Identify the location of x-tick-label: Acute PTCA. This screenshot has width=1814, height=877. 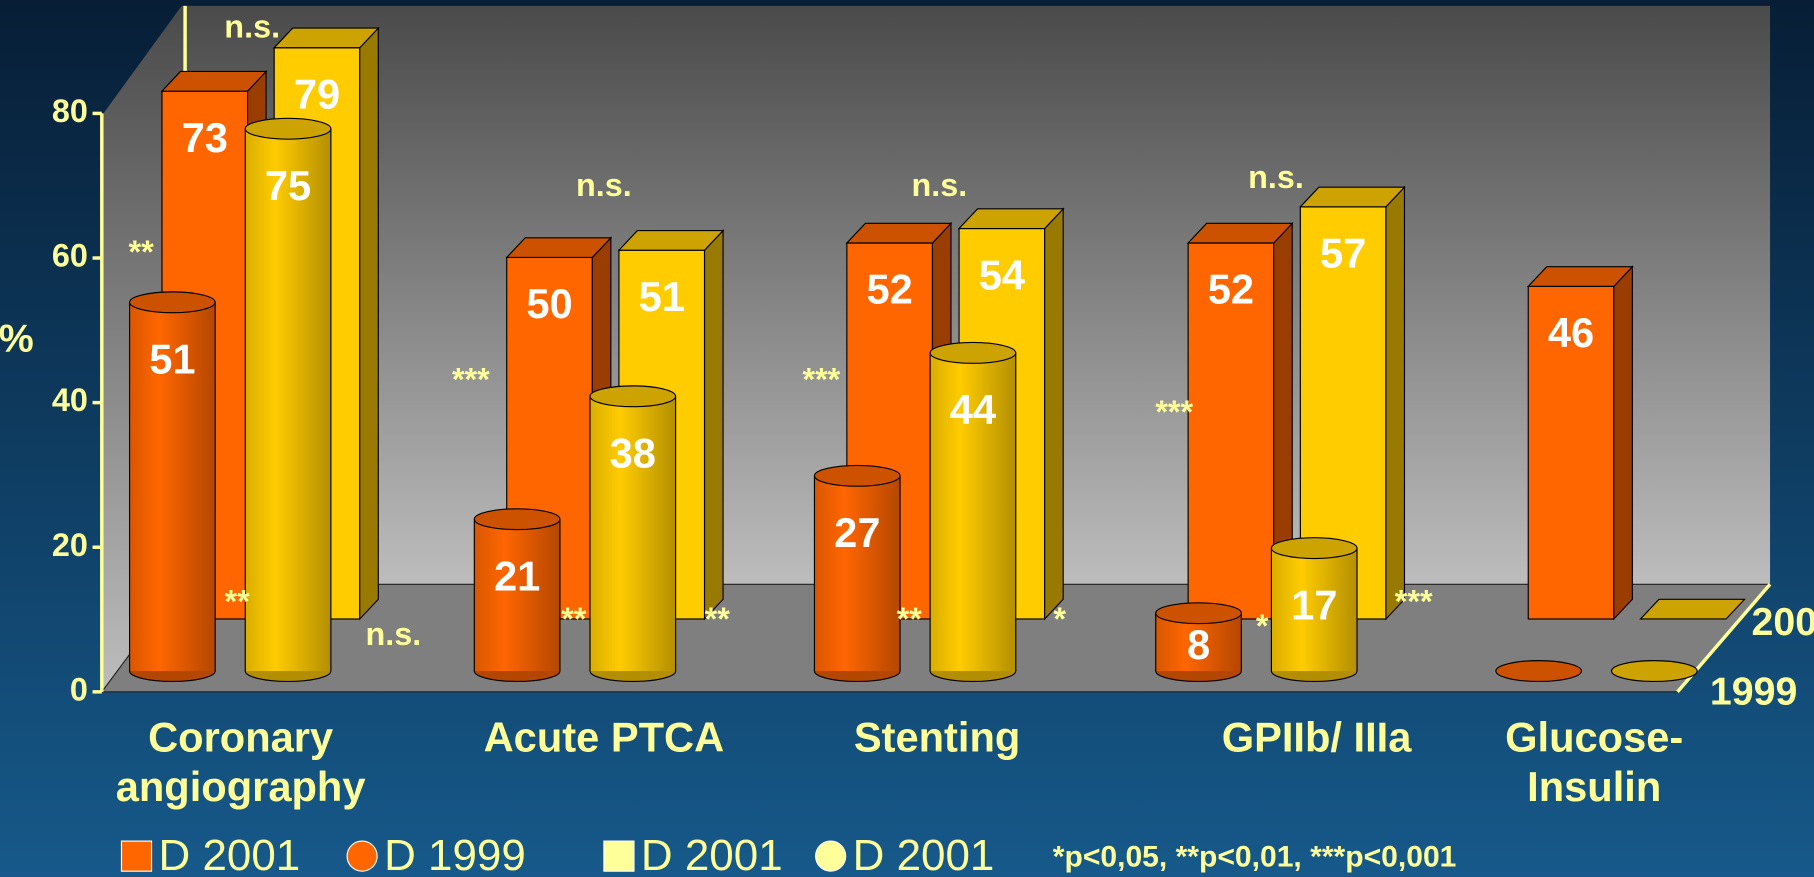
(604, 736).